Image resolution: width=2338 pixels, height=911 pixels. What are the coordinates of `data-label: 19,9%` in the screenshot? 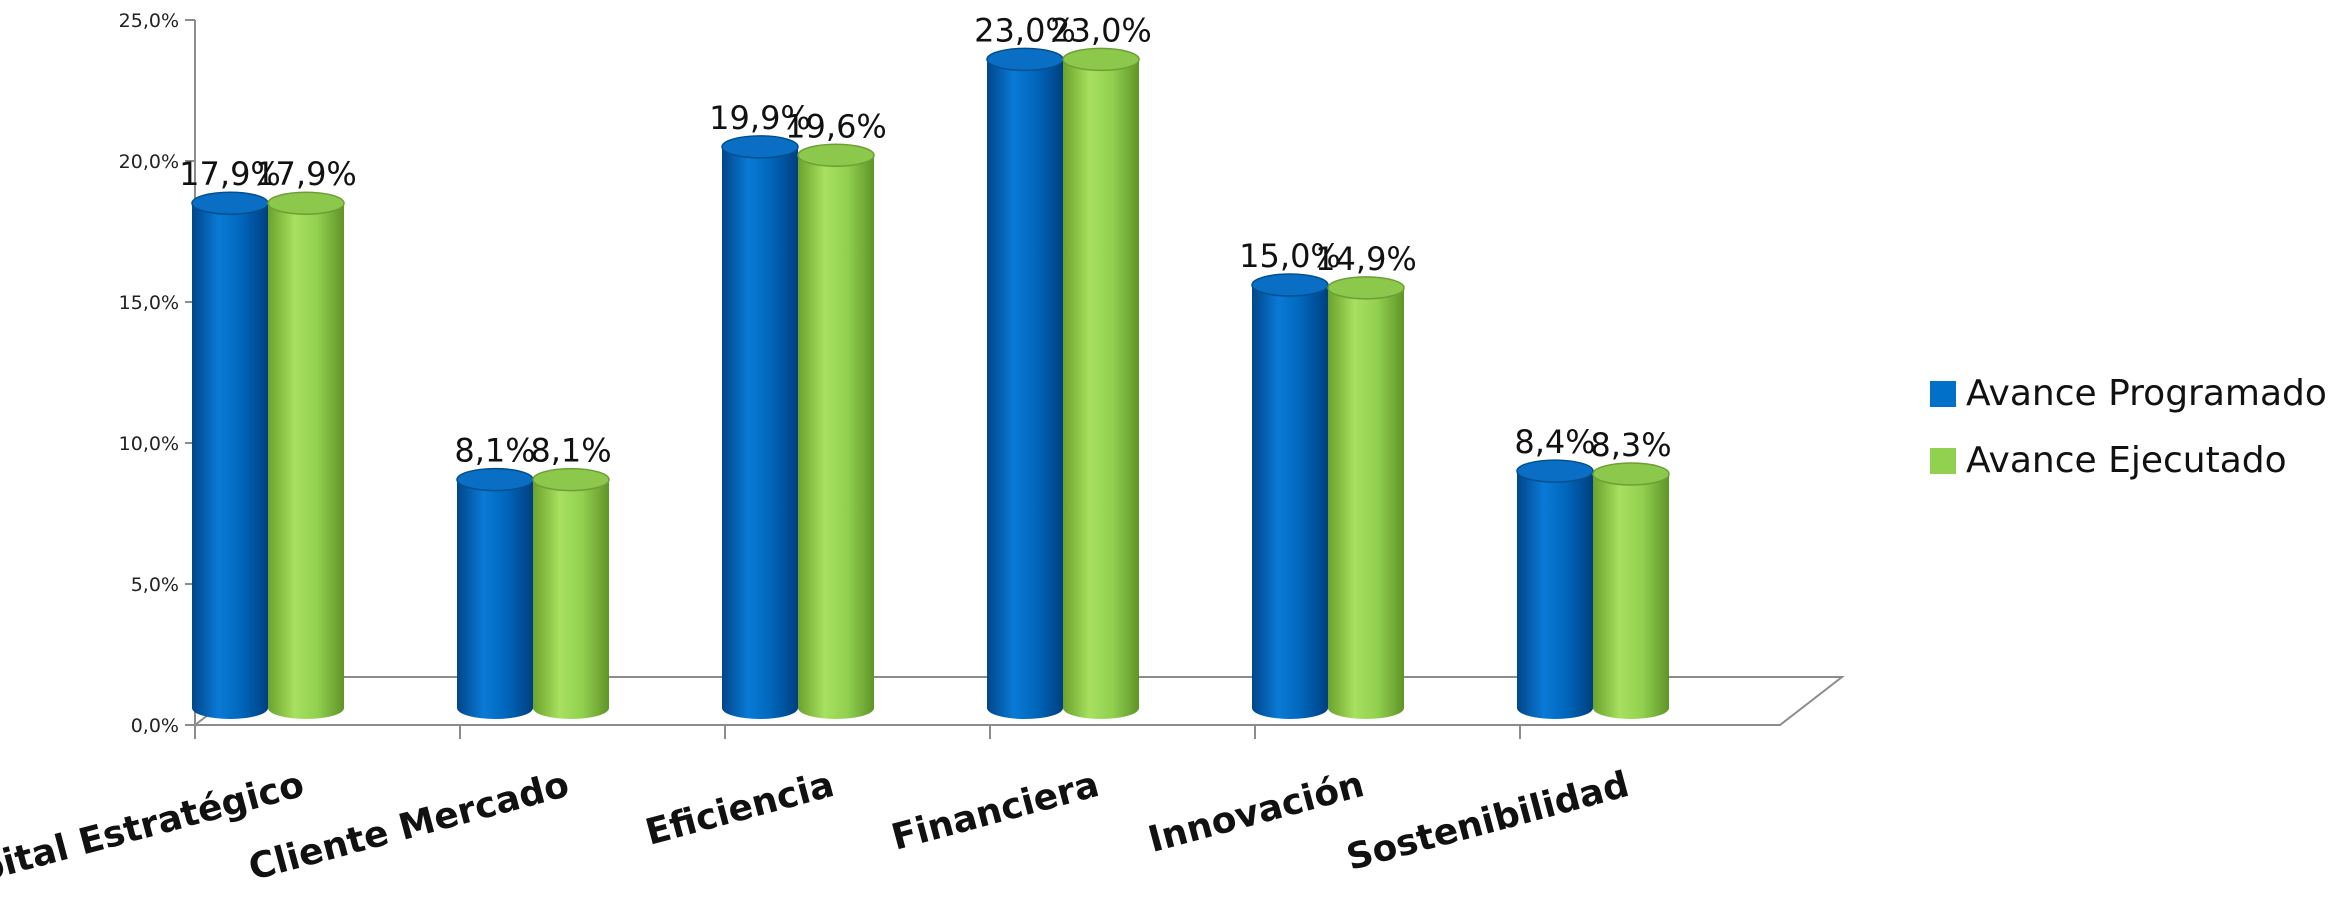 It's located at (760, 118).